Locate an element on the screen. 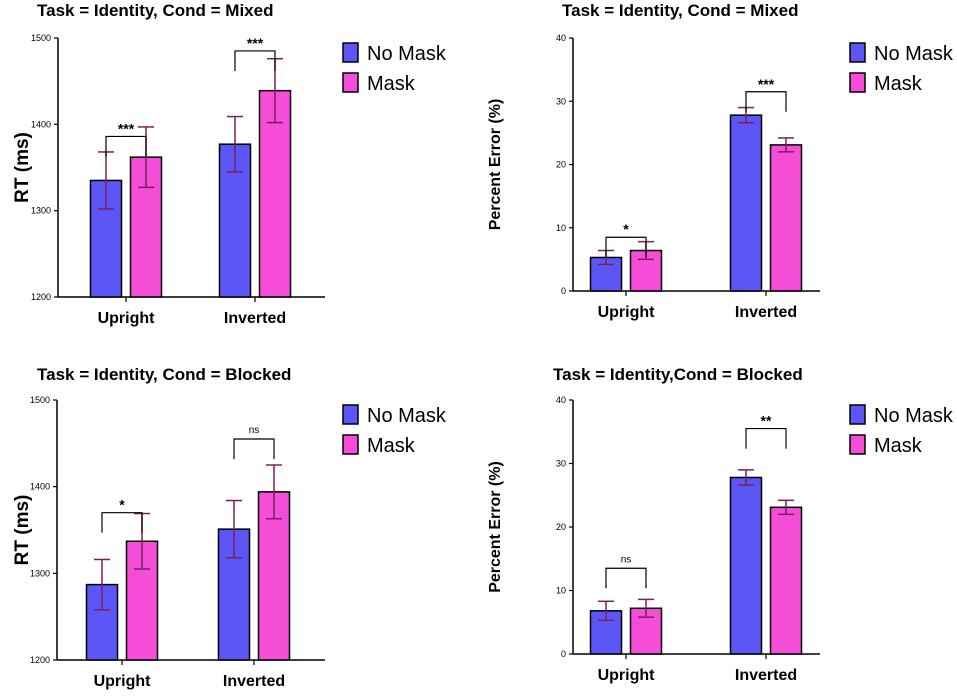 This screenshot has width=957, height=696. chart-title: Task = Identity,Cond = Blocked is located at coordinates (678, 374).